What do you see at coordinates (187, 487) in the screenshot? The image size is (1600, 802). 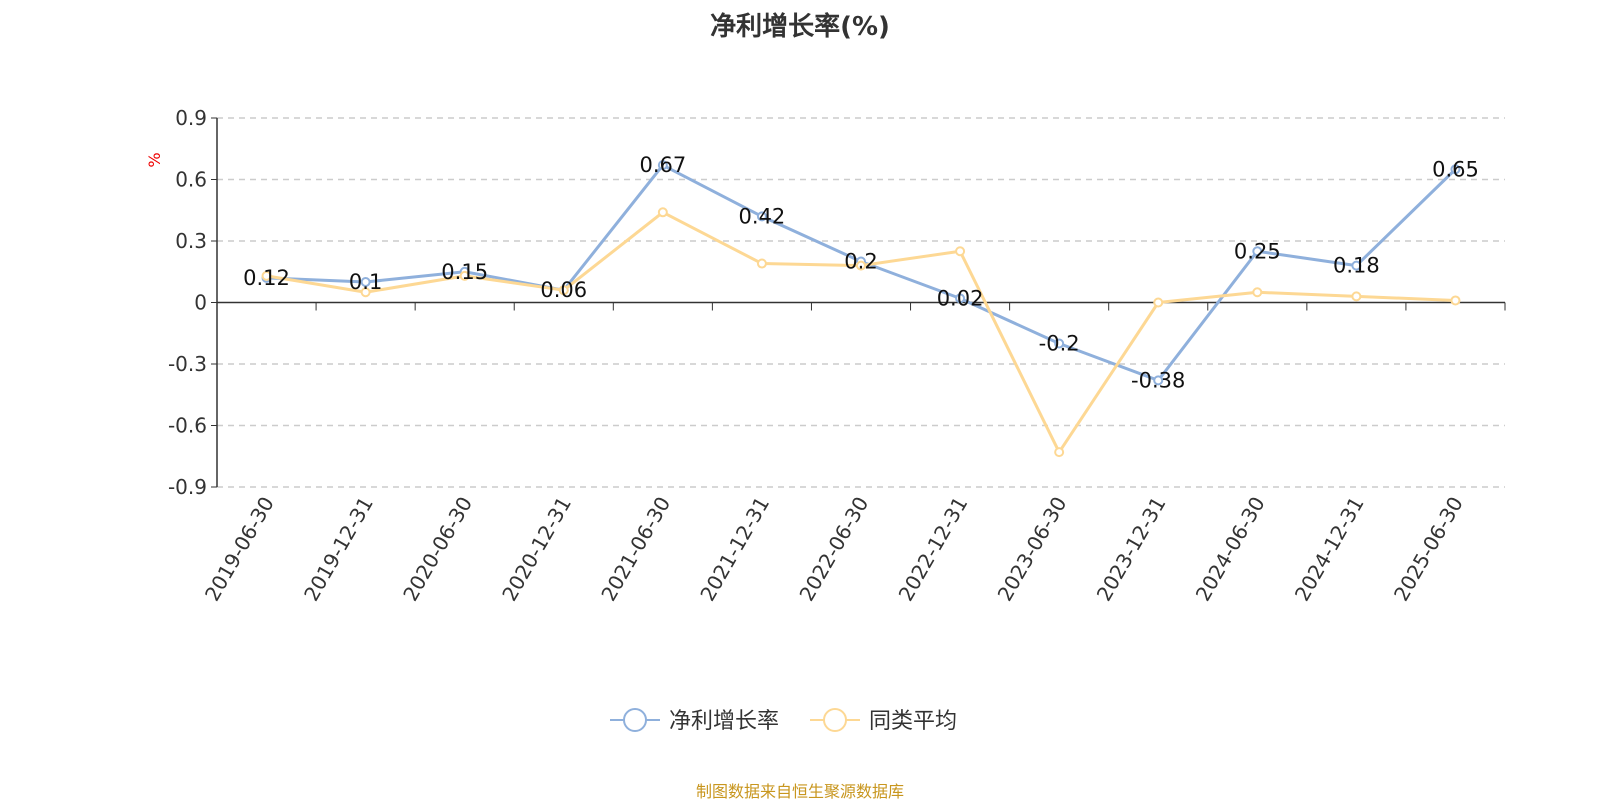 I see `y-tick-label: -0.9` at bounding box center [187, 487].